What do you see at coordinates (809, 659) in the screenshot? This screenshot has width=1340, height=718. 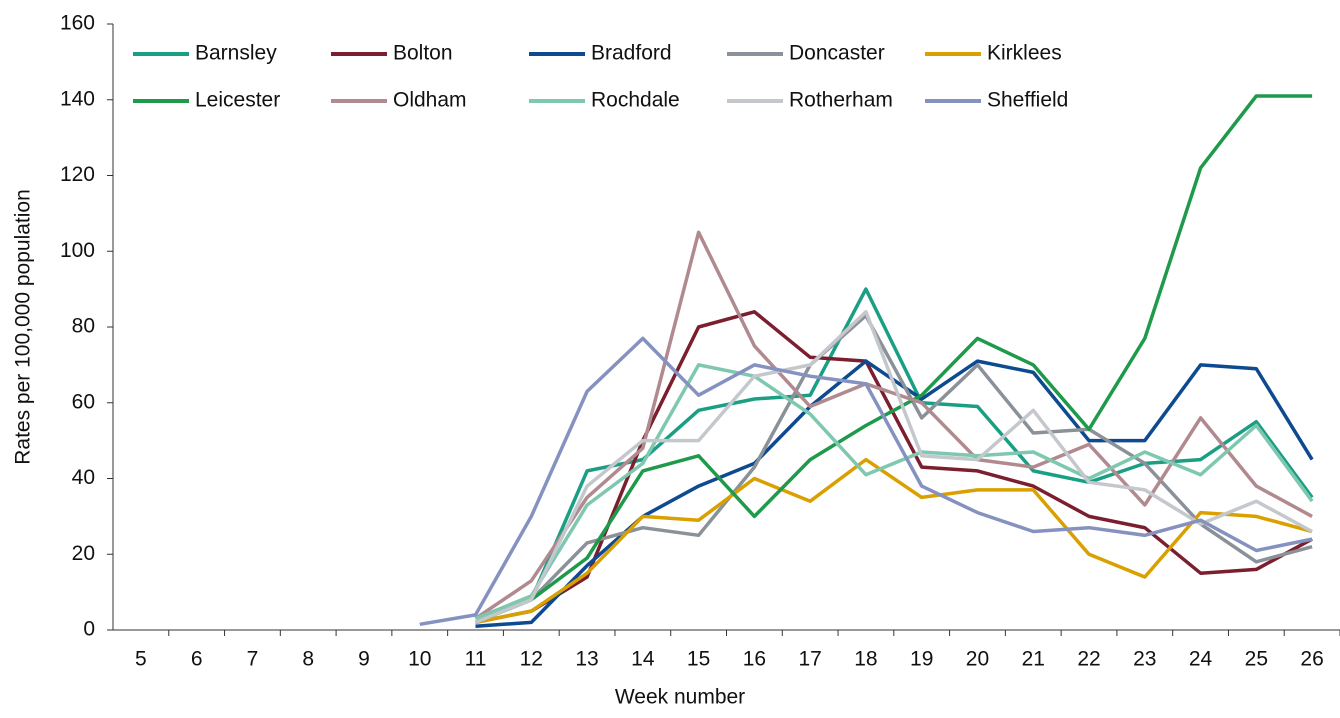 I see `x-tick-label: 17` at bounding box center [809, 659].